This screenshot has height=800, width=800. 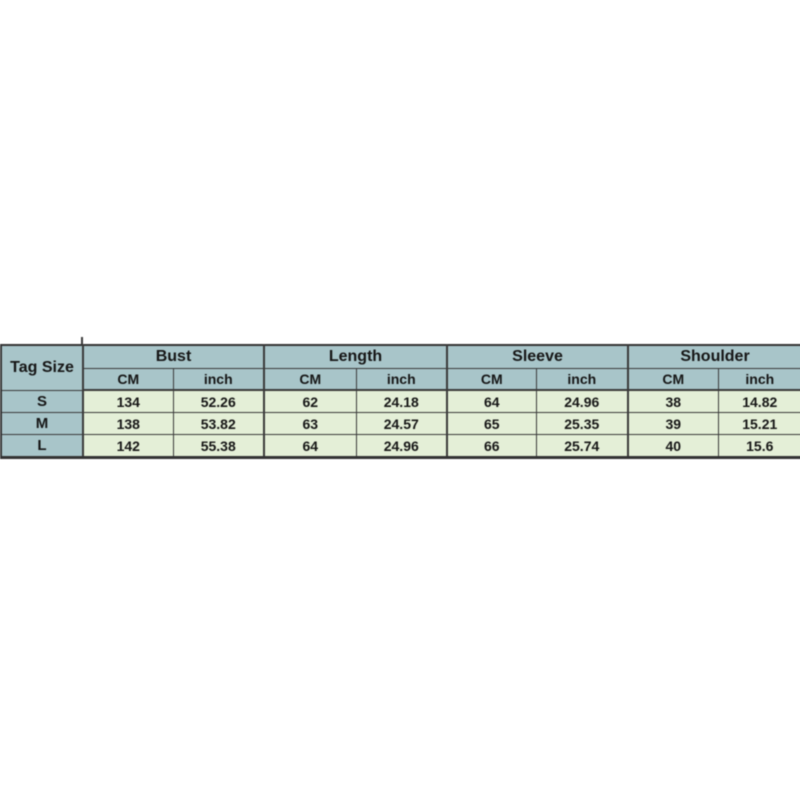 What do you see at coordinates (582, 446) in the screenshot?
I see `cell-l-sleeve-inch: 25.74` at bounding box center [582, 446].